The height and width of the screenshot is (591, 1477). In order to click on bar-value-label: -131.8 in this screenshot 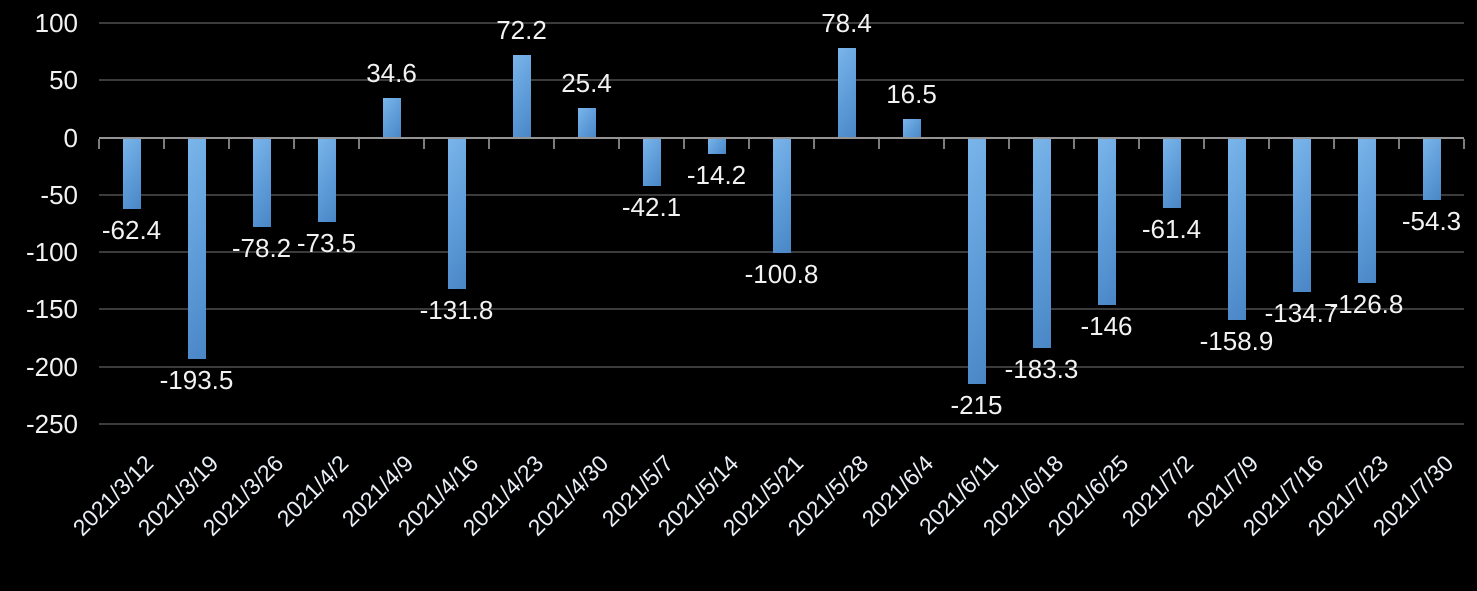, I will do `click(456, 309)`.